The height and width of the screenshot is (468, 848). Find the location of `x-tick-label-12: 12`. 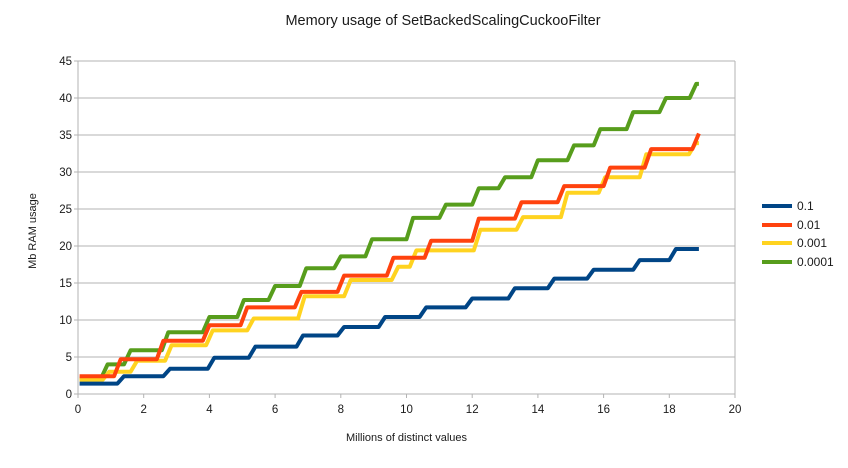

x-tick-label-12: 12 is located at coordinates (472, 410).